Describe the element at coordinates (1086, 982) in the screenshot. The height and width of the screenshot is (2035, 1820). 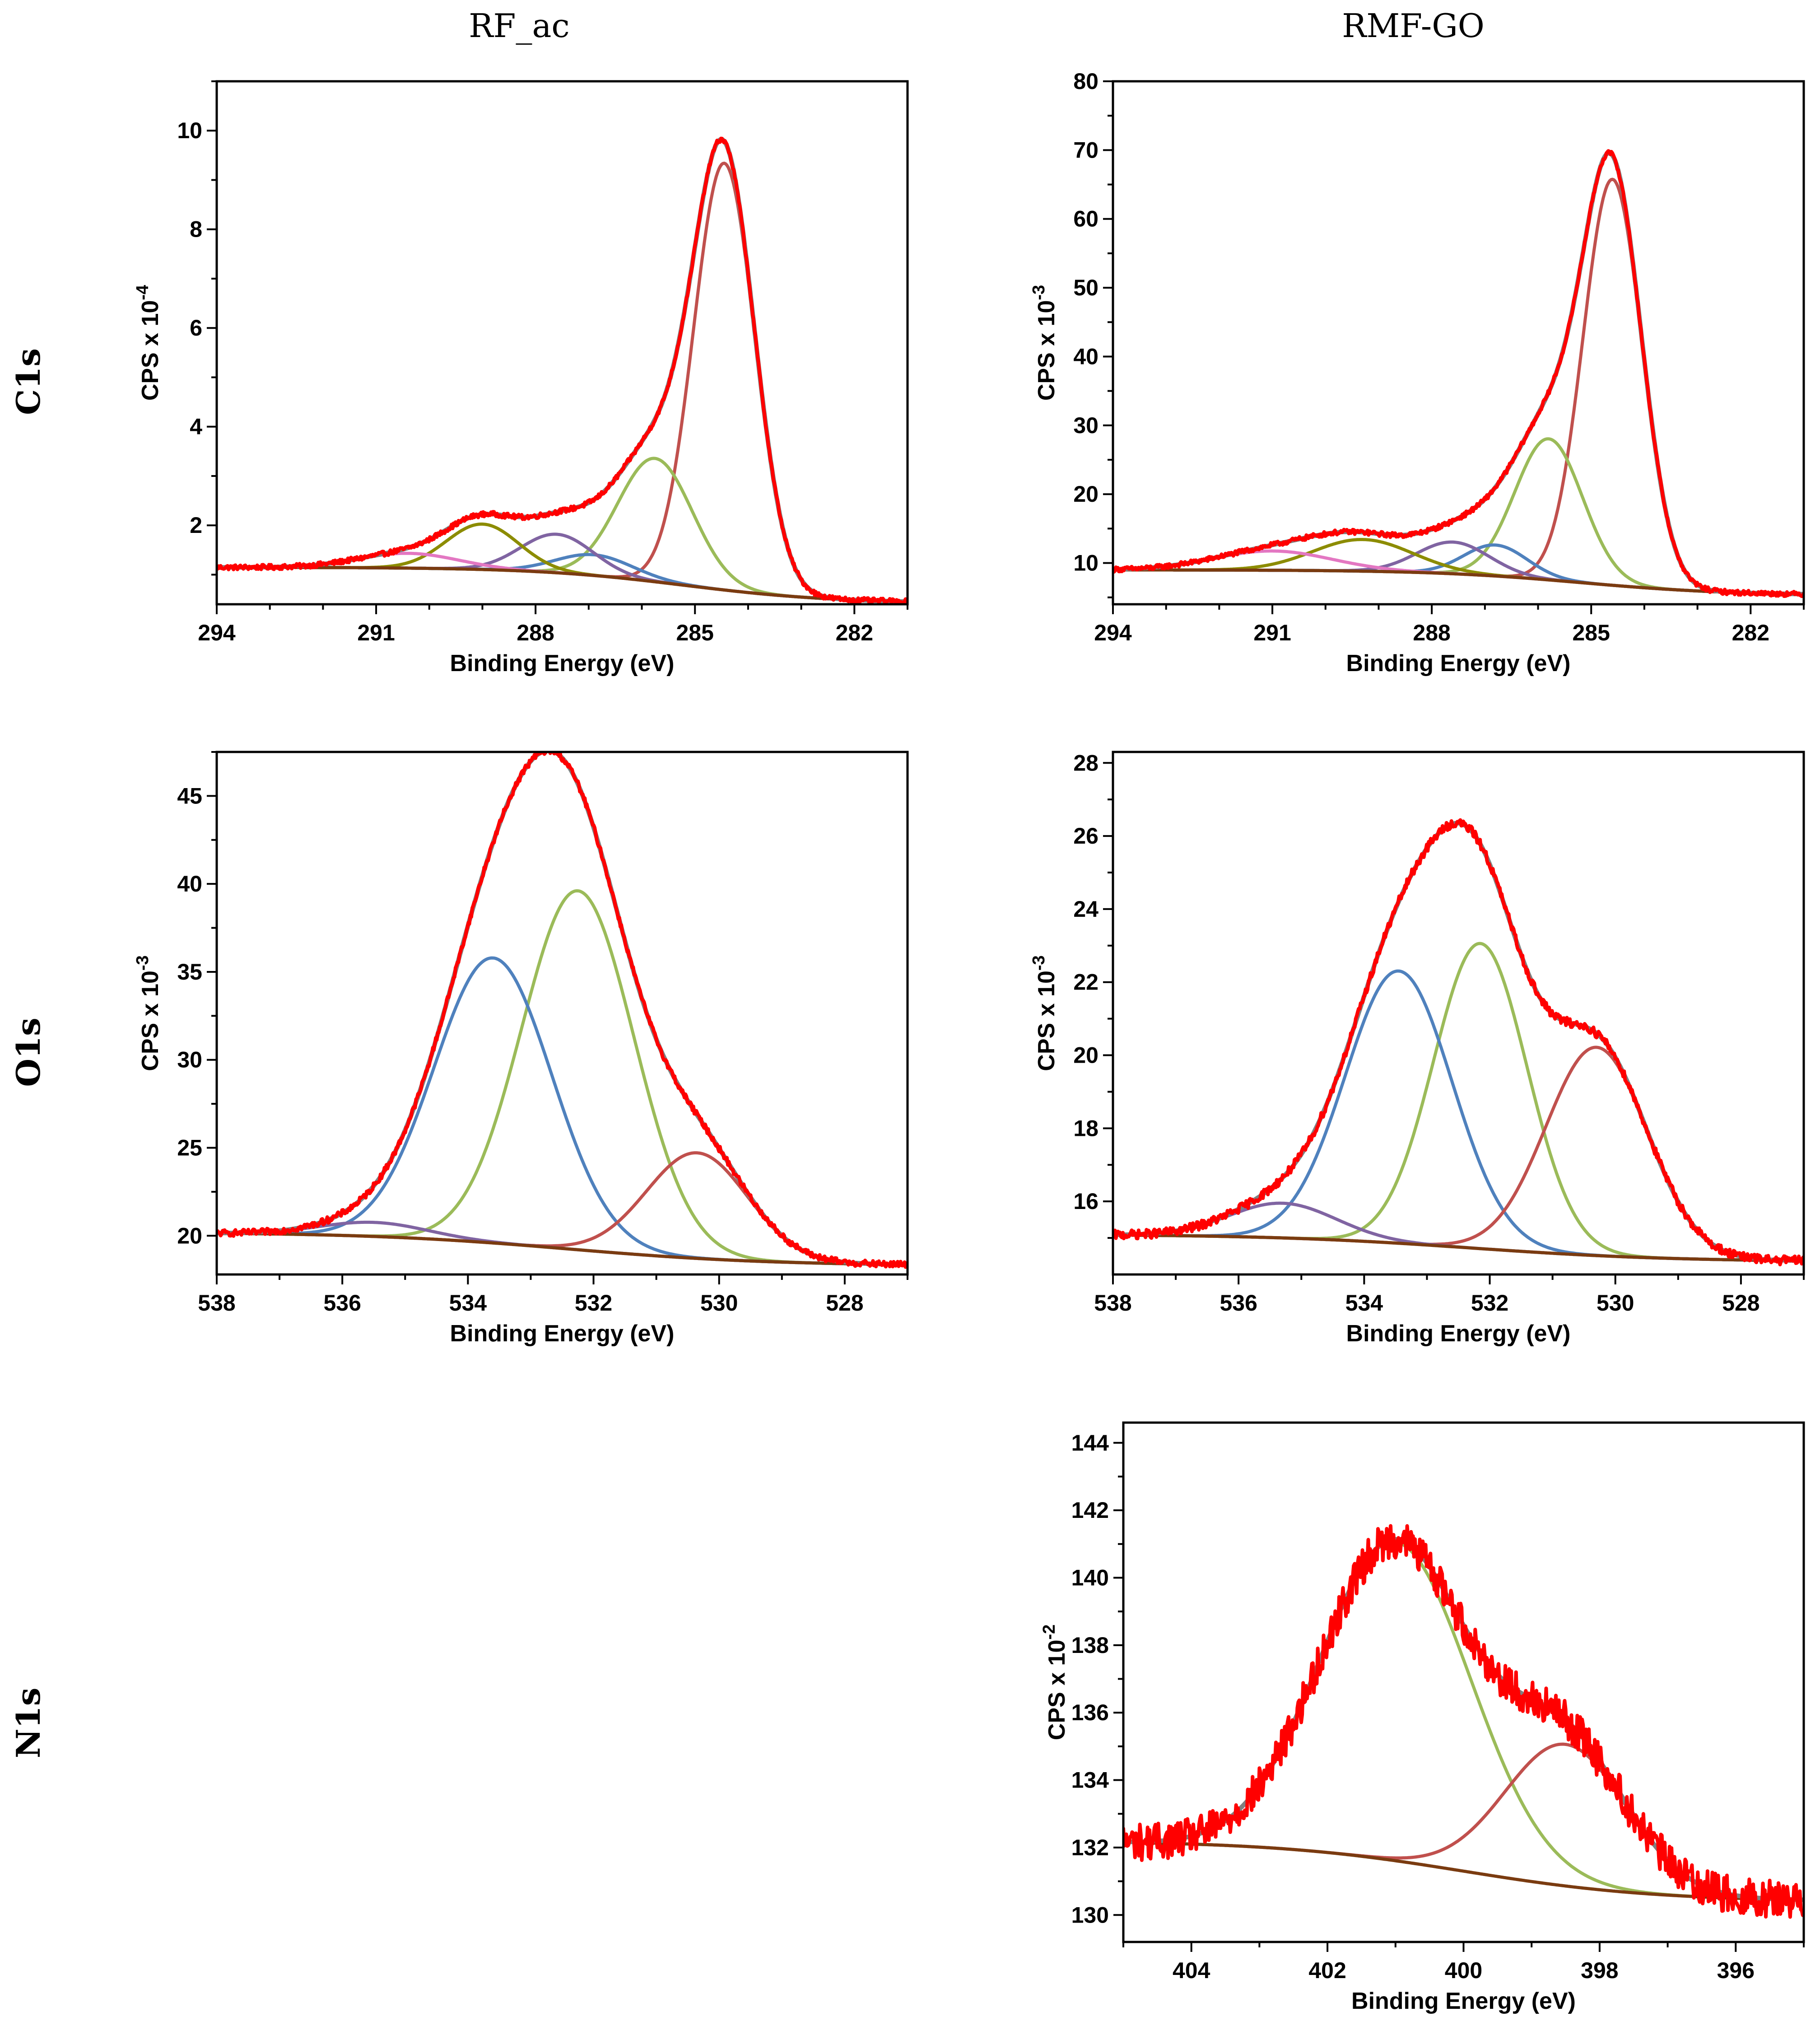
I see `y-tick-label: 22` at that location.